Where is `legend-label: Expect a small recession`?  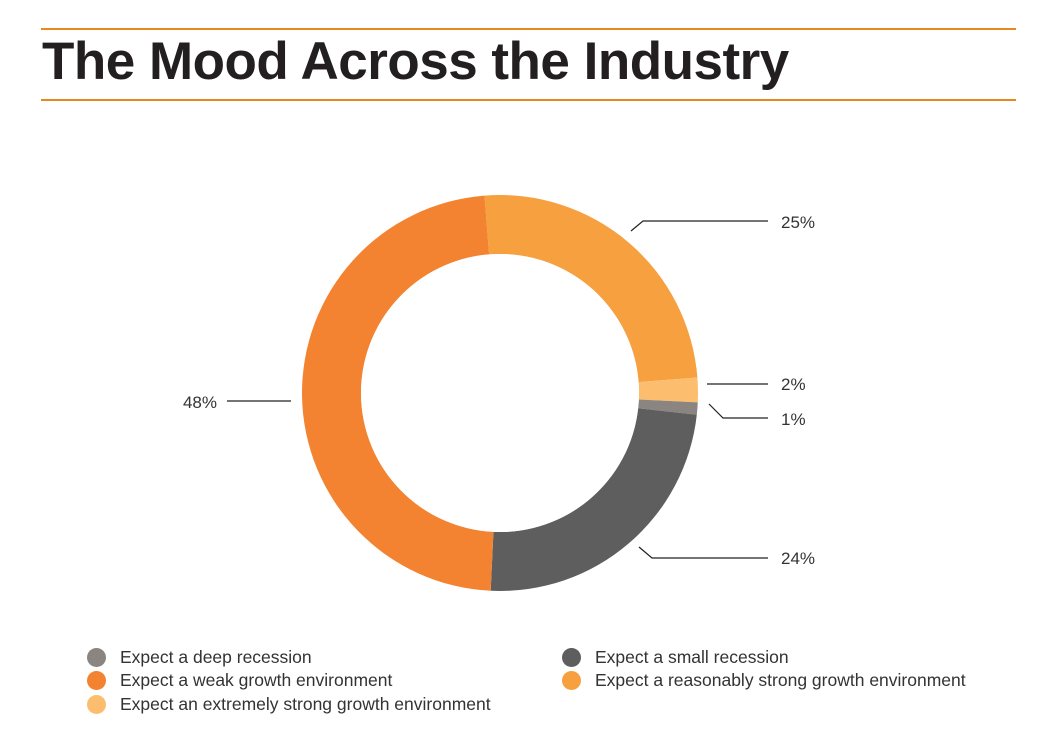
legend-label: Expect a small recession is located at coordinates (692, 657).